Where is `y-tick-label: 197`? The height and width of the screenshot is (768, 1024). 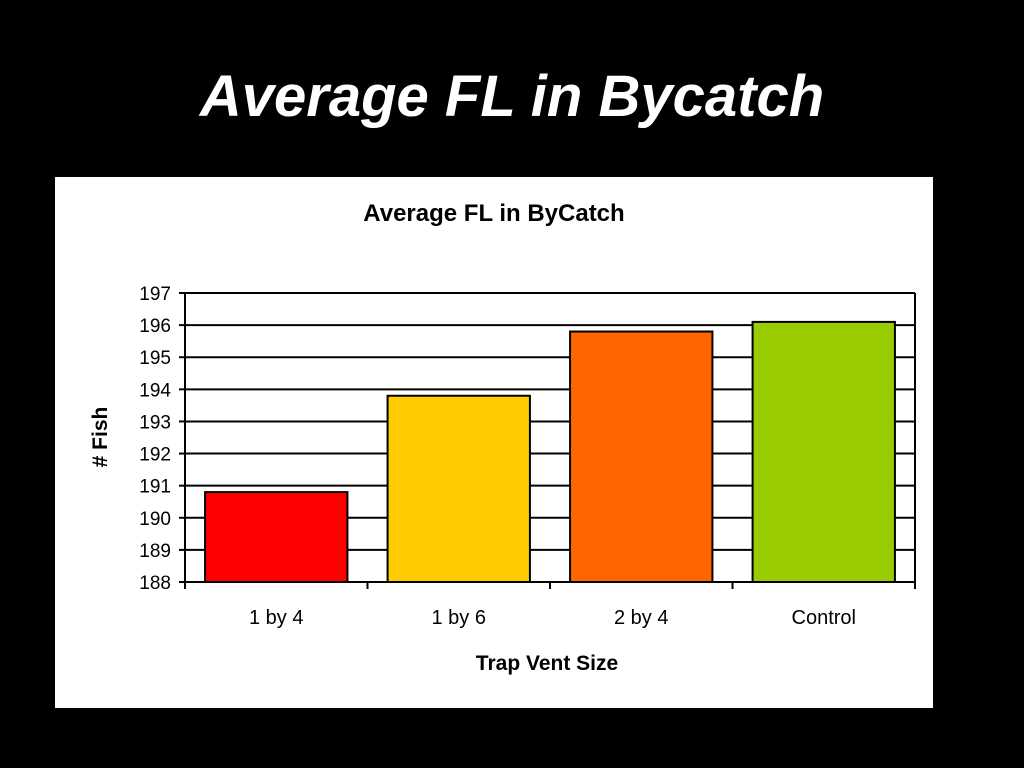
y-tick-label: 197 is located at coordinates (155, 294).